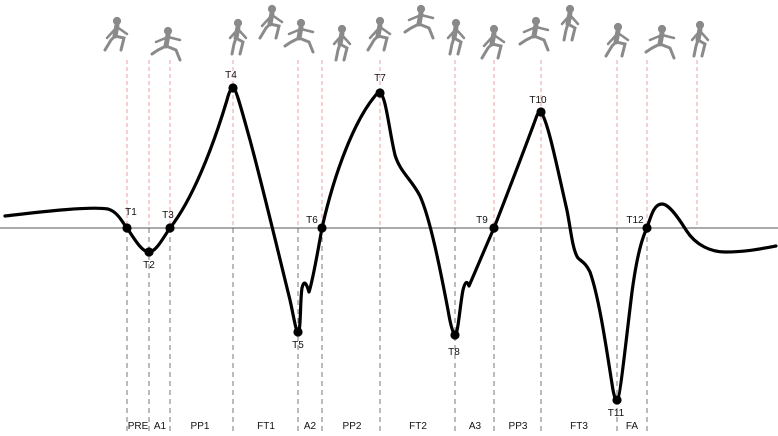  Describe the element at coordinates (310, 426) in the screenshot. I see `phase-label-a2: A2` at that location.